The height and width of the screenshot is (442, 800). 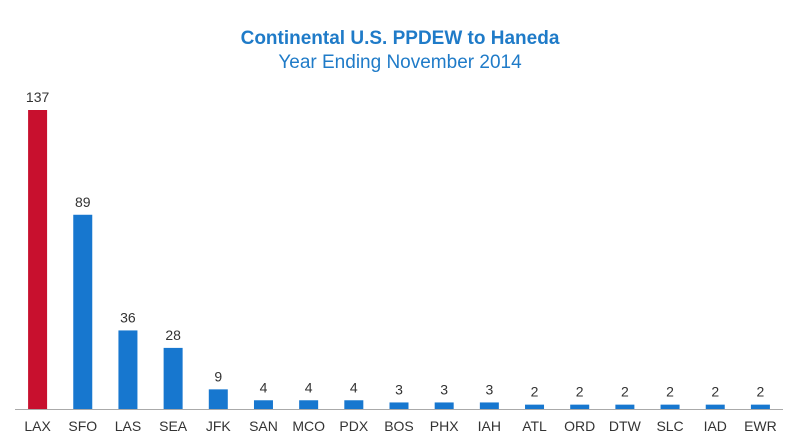 I want to click on data-label-lax: 137, so click(x=38, y=97).